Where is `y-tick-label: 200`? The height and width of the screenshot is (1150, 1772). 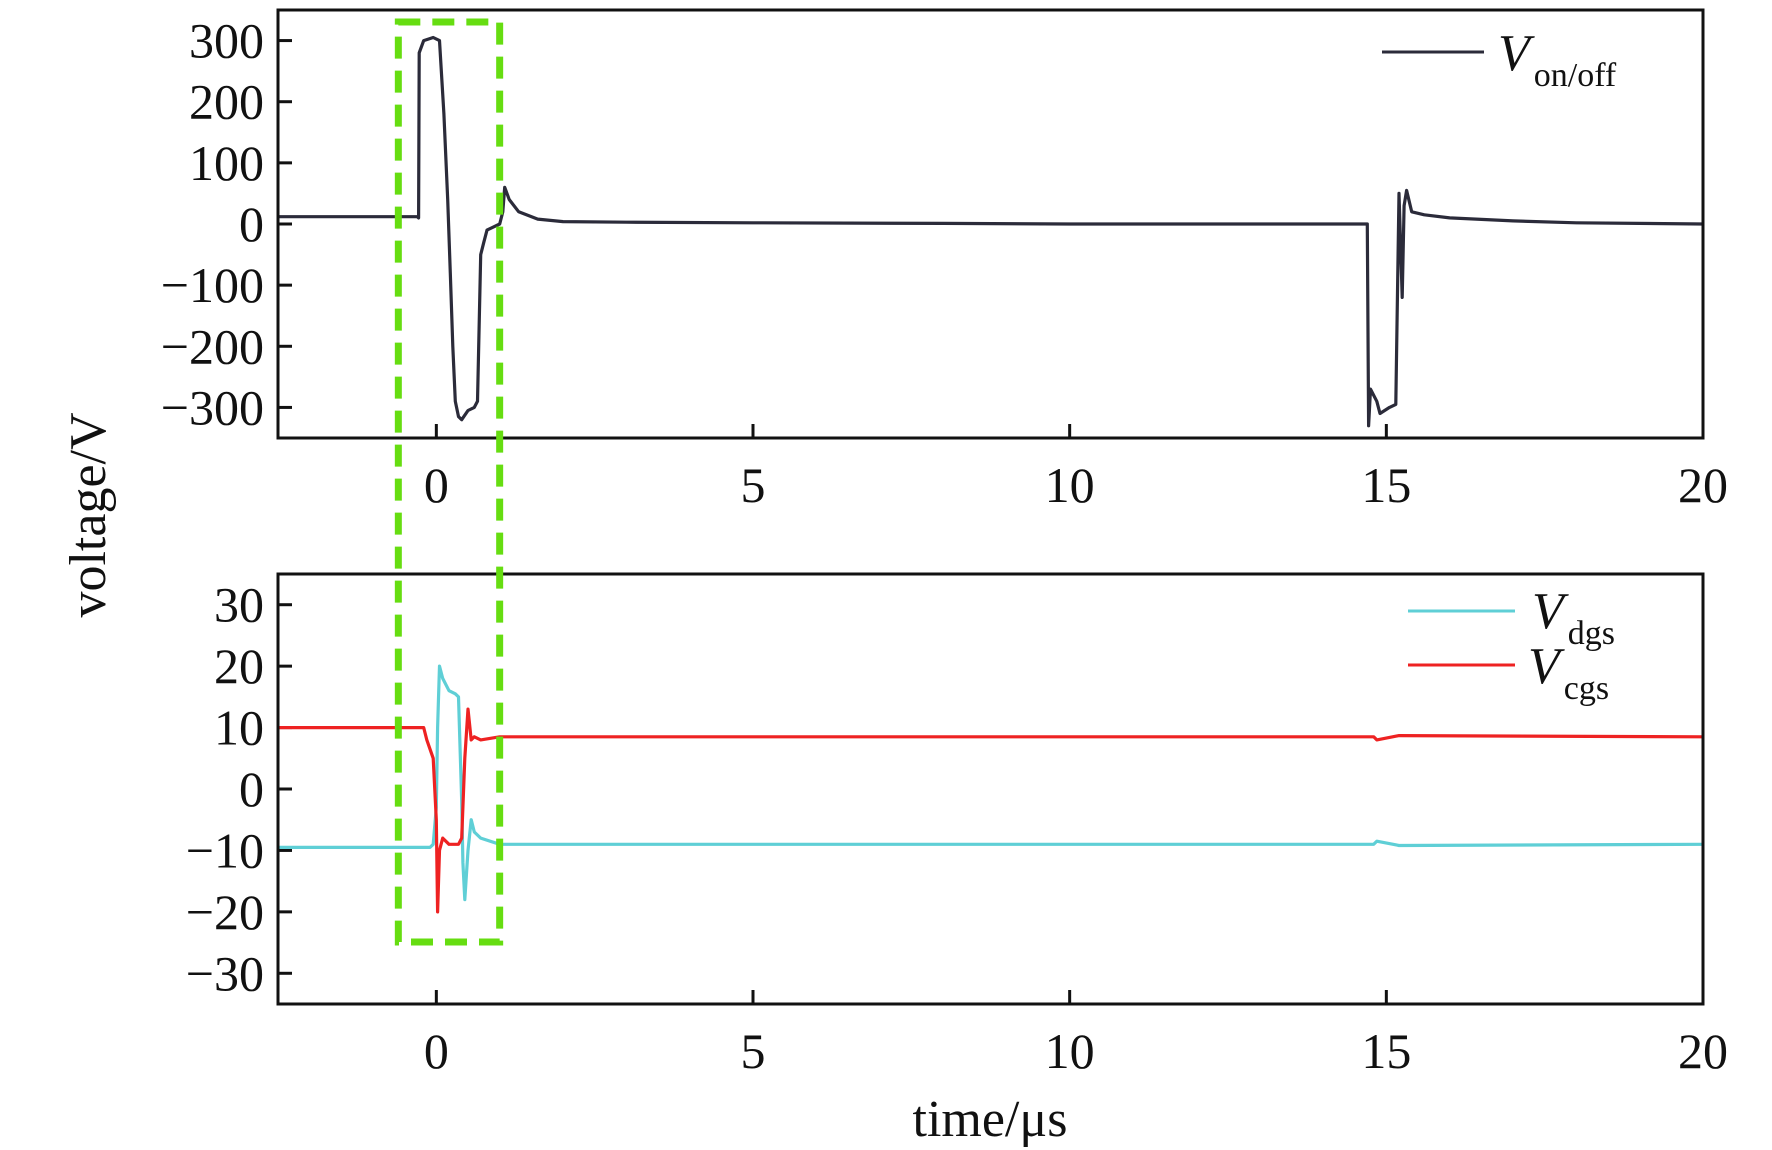 y-tick-label: 200 is located at coordinates (226, 102).